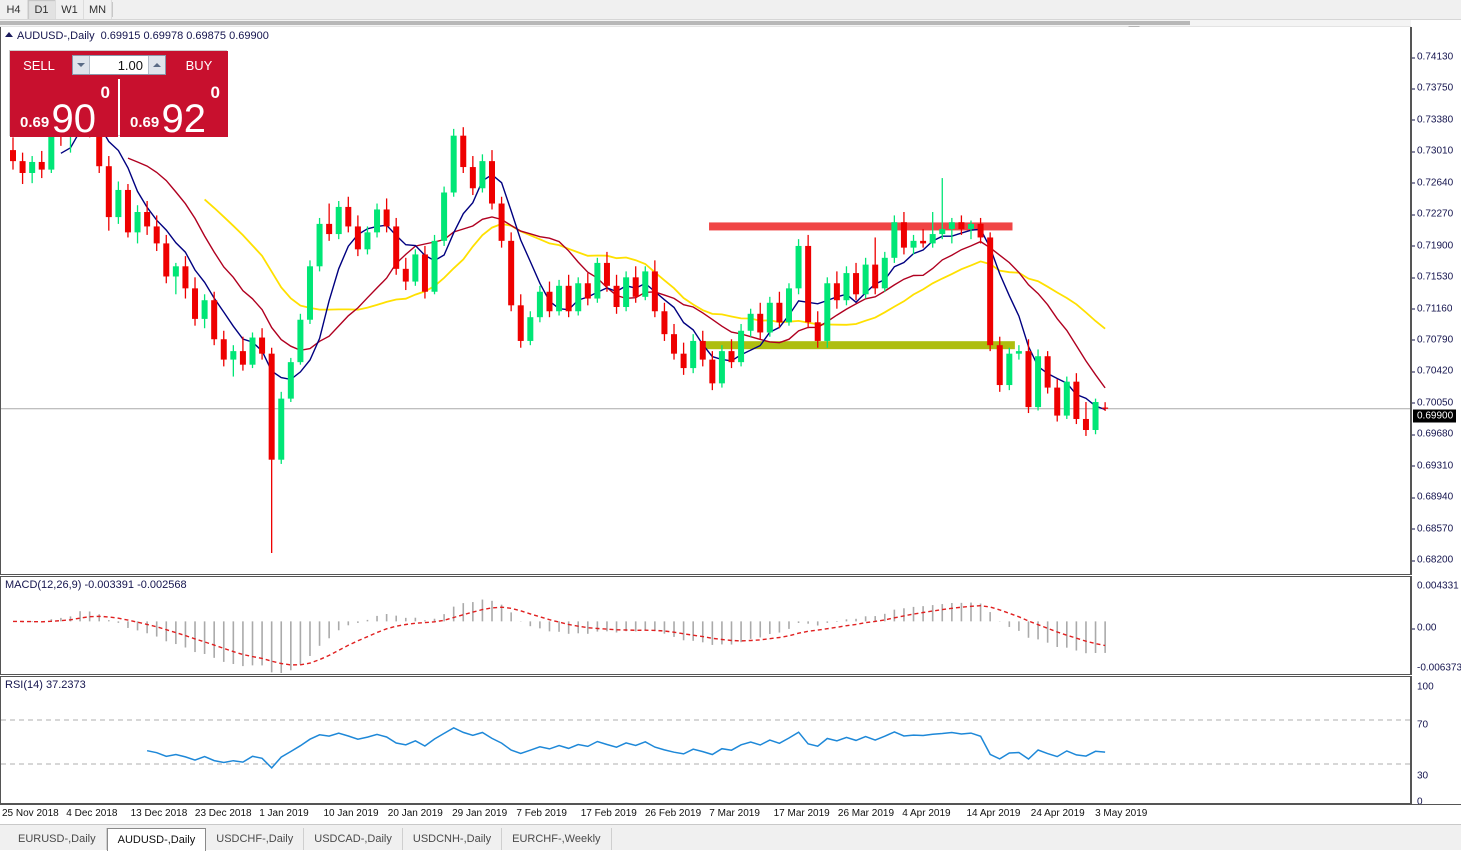 This screenshot has height=851, width=1461. Describe the element at coordinates (1432, 402) in the screenshot. I see `price-axis-tick: 0.70050` at that location.